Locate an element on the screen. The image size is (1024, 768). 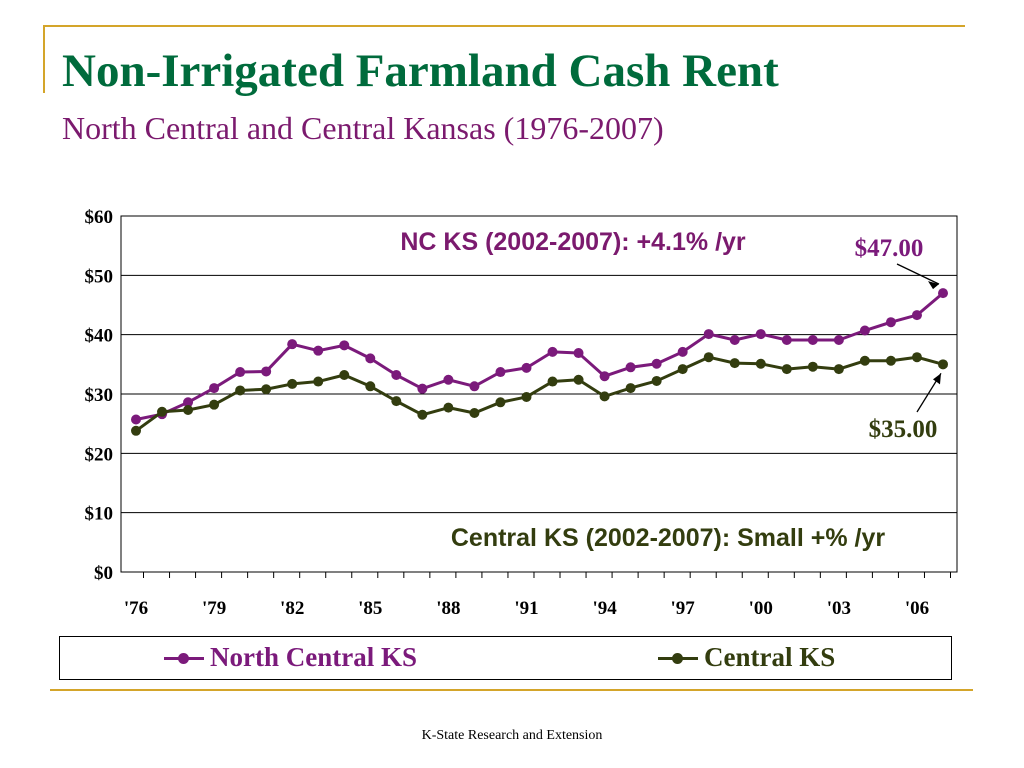
x-tick-label: '82 is located at coordinates (292, 608).